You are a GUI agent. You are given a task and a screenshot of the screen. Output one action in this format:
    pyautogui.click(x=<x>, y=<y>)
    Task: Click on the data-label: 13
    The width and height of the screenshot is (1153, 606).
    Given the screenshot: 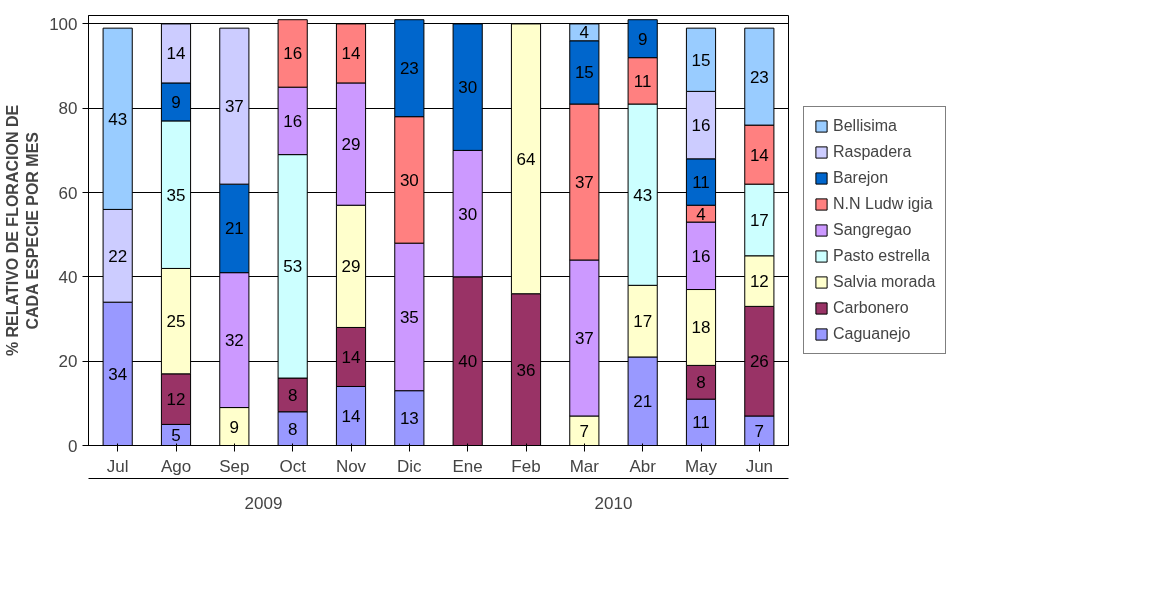 What is the action you would take?
    pyautogui.click(x=409, y=419)
    